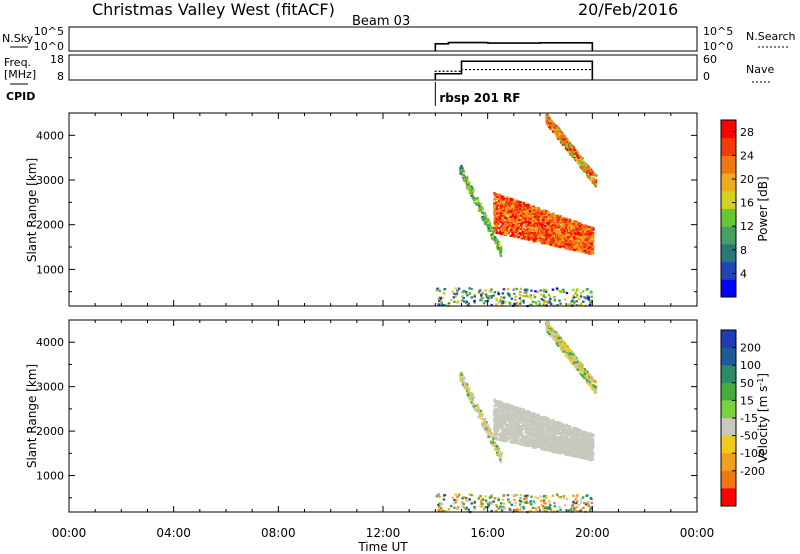 The width and height of the screenshot is (800, 554). Describe the element at coordinates (399, 39) in the screenshot. I see `noise-panel: N.Sky 10^5 10^0 10^5 10^0 N.Search` at that location.